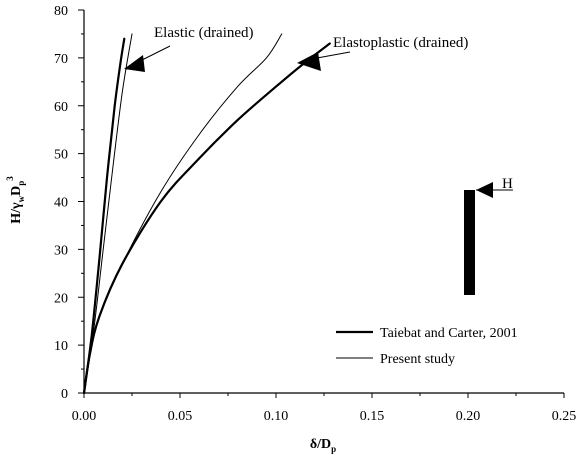 The height and width of the screenshot is (462, 577). I want to click on y-tick-label: 60, so click(61, 107).